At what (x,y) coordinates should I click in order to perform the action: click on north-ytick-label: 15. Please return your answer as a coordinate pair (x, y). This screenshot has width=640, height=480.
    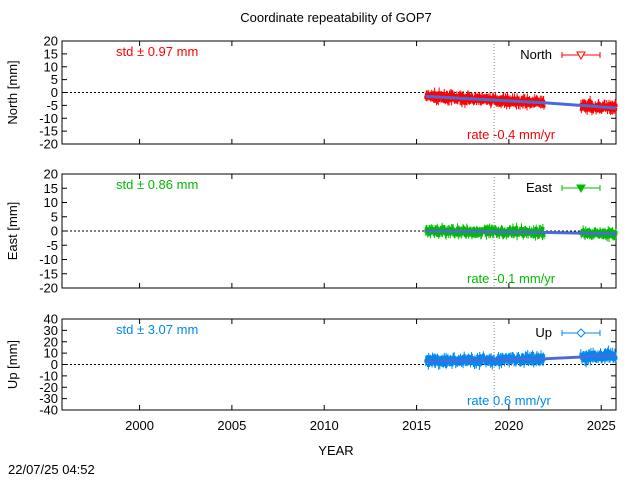
    Looking at the image, I should click on (51, 53).